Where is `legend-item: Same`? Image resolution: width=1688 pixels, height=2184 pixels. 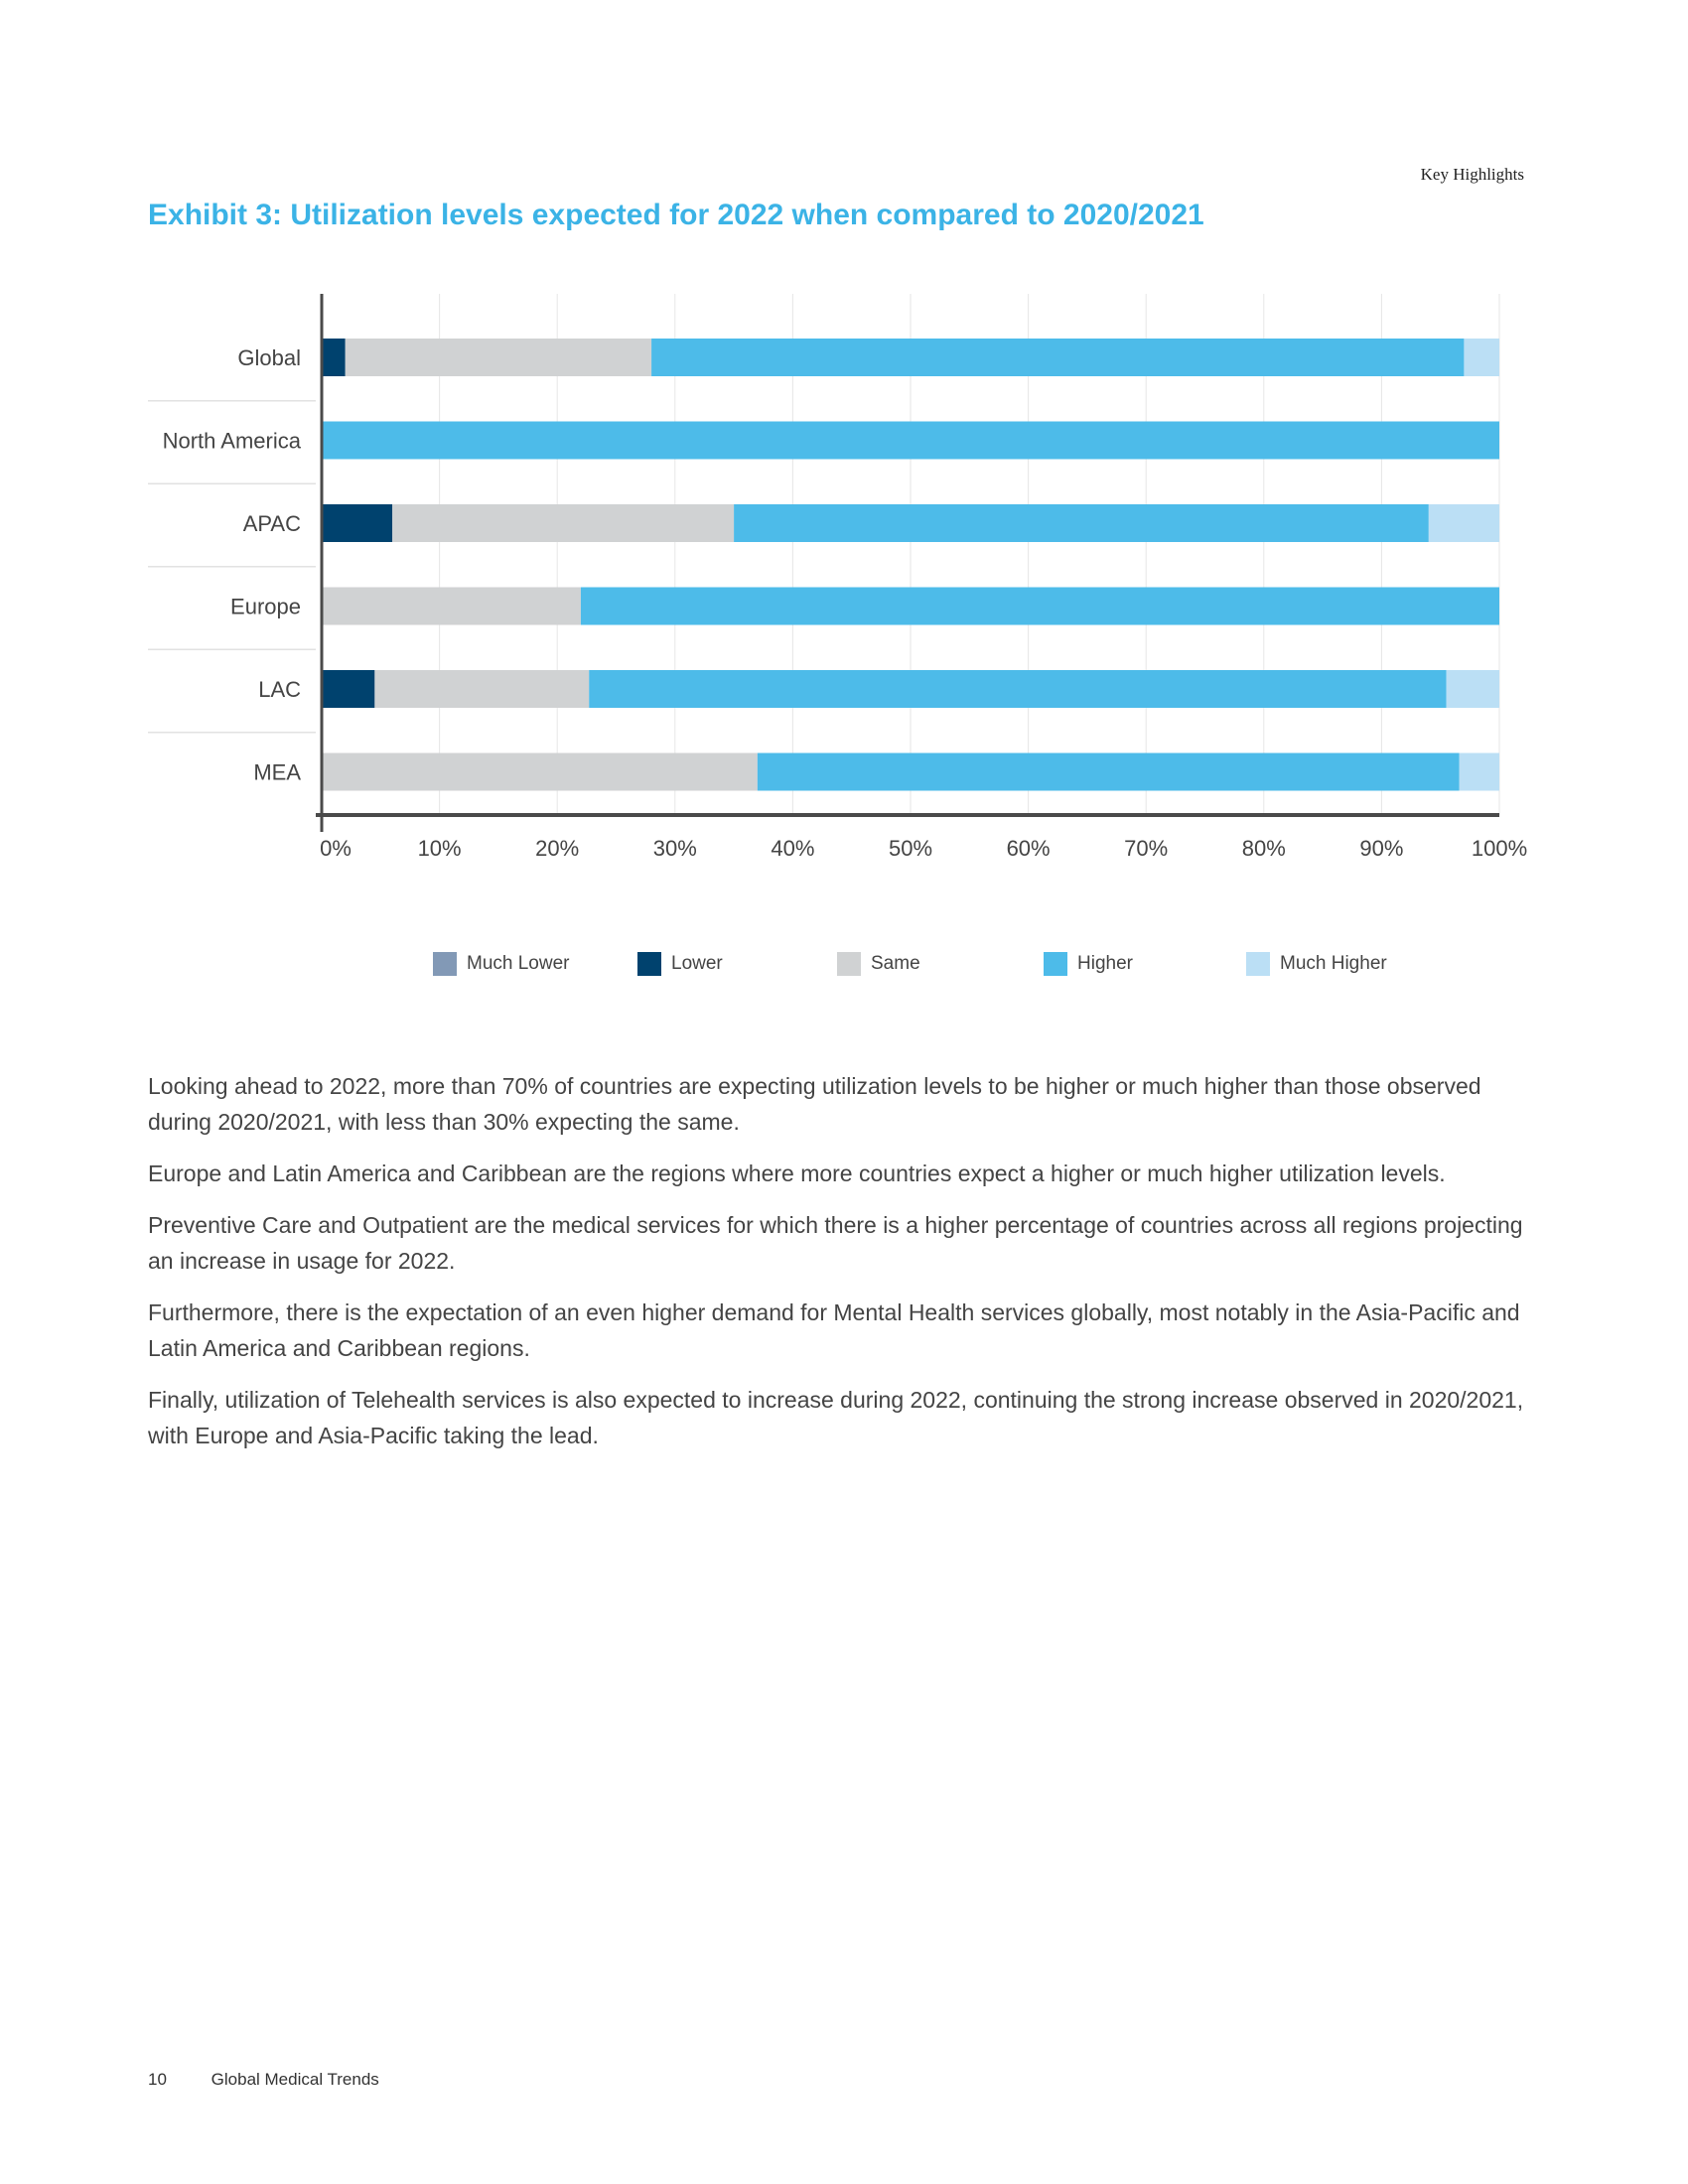 legend-item: Same is located at coordinates (878, 964).